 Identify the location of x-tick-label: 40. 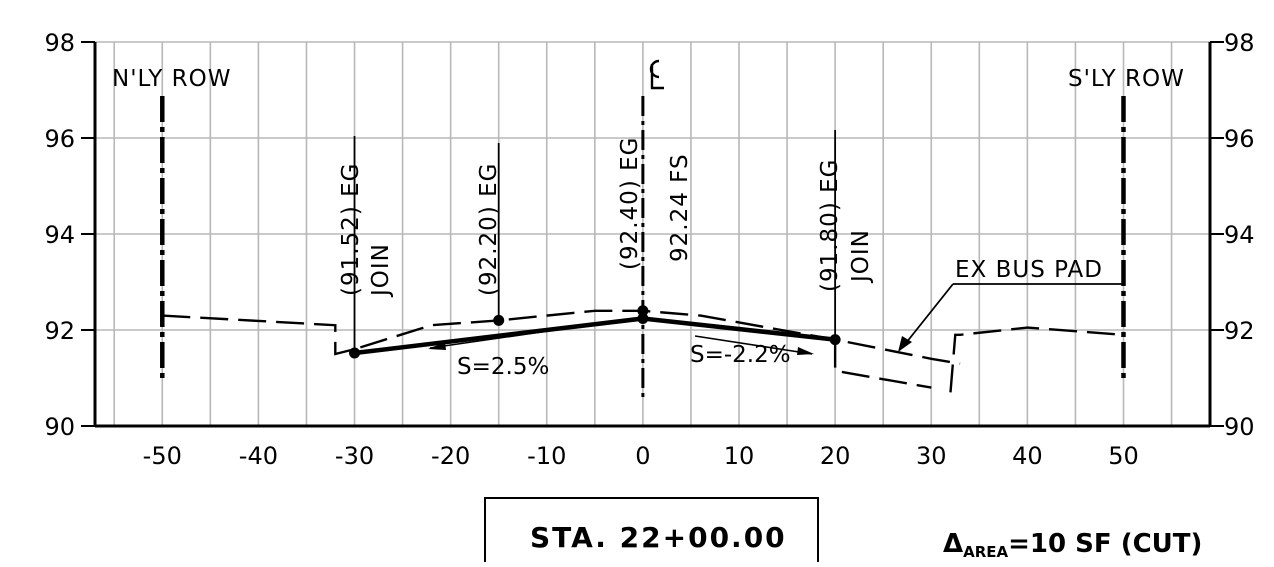
(1027, 456).